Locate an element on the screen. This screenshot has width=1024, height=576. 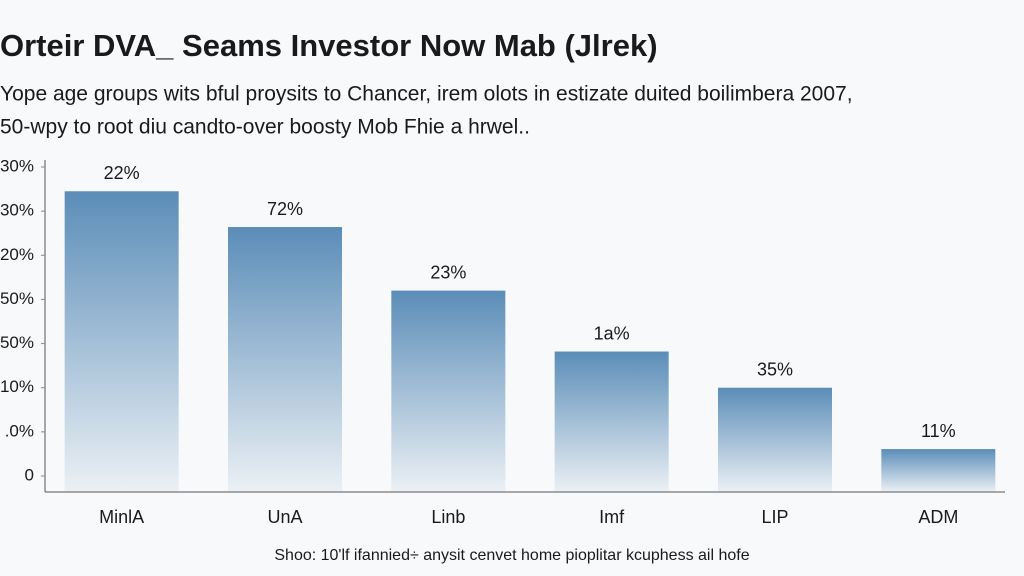
bar-annotation: 23% is located at coordinates (448, 272).